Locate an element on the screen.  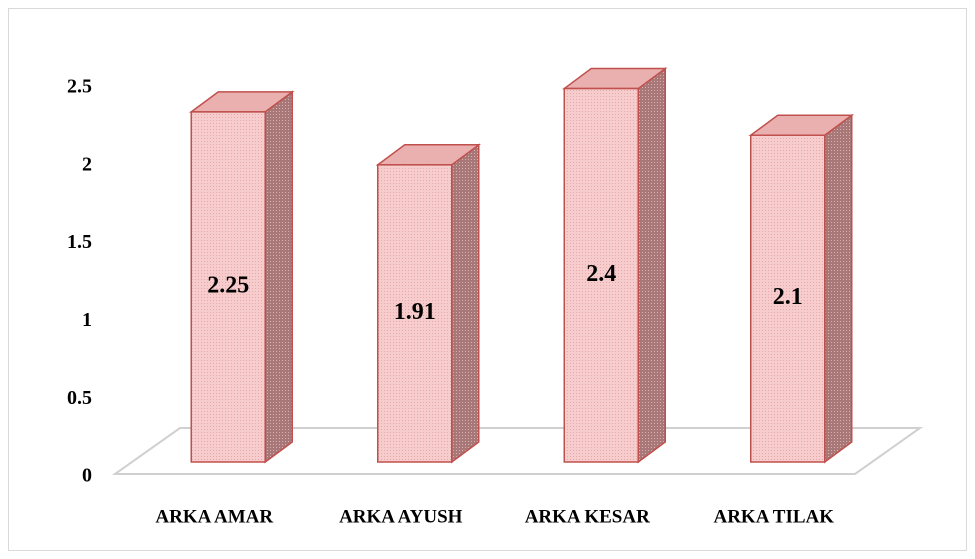
x-tick-label: ARKA KESAR is located at coordinates (587, 516).